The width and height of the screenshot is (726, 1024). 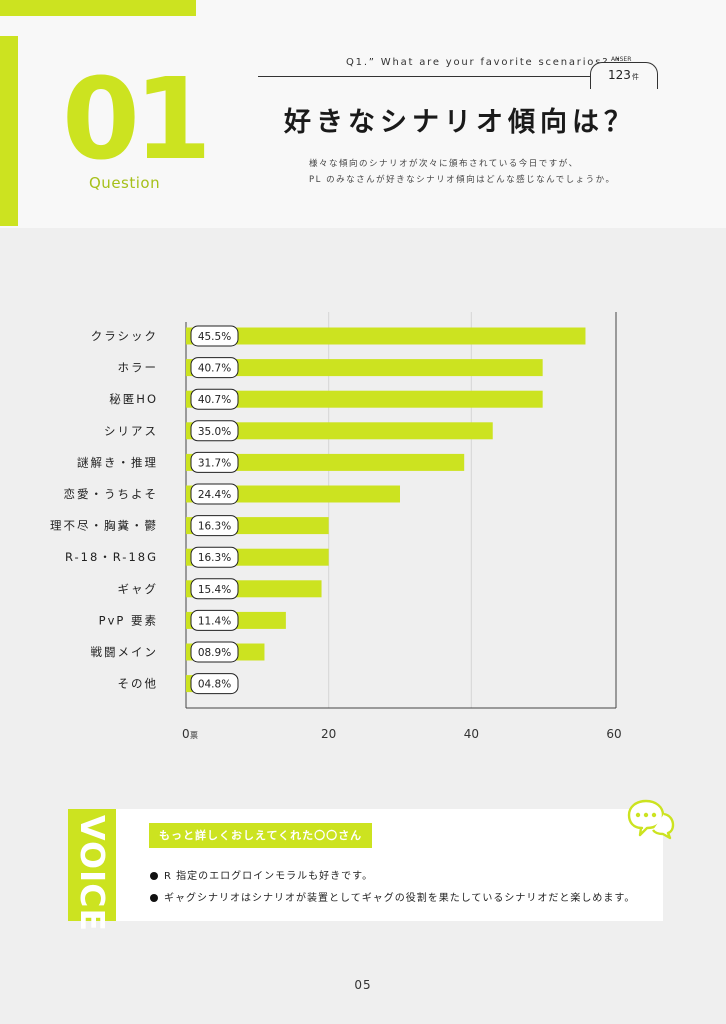 I want to click on value-label: 04.8%, so click(x=214, y=685).